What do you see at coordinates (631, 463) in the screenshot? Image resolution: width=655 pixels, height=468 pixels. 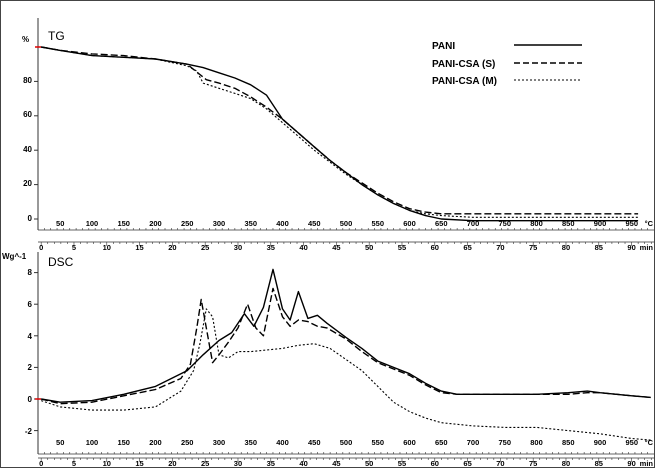 I see `dsc-time-tick-label: 90` at bounding box center [631, 463].